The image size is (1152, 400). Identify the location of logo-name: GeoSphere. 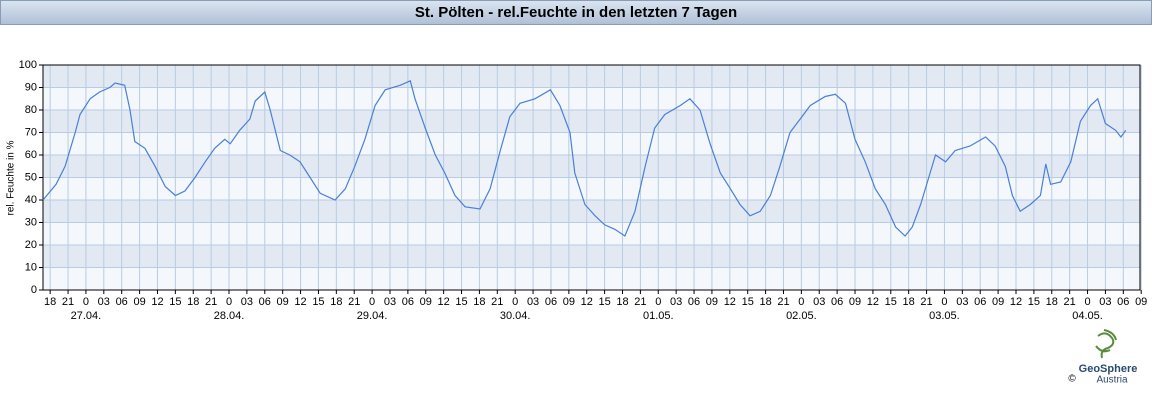
(1108, 369).